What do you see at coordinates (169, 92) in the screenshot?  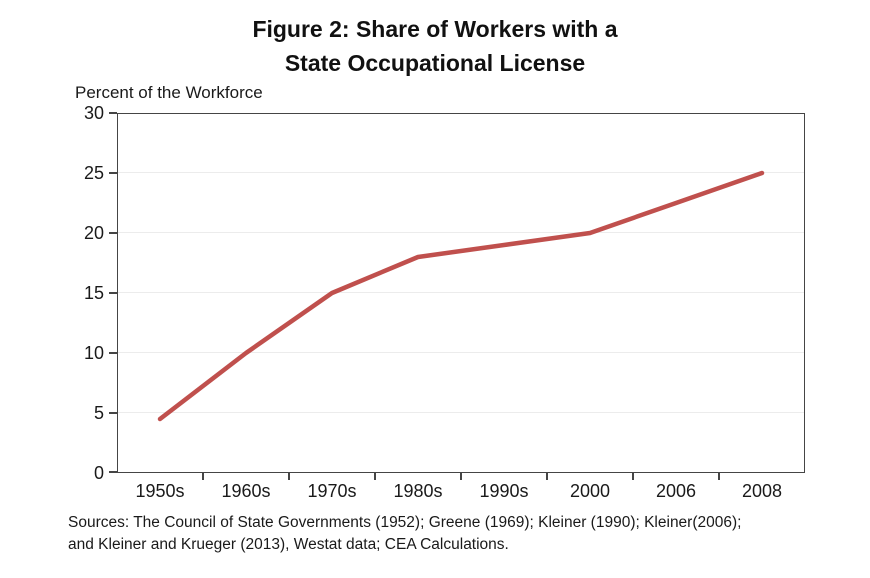 I see `y-axis-title: Percent of the Workforce` at bounding box center [169, 92].